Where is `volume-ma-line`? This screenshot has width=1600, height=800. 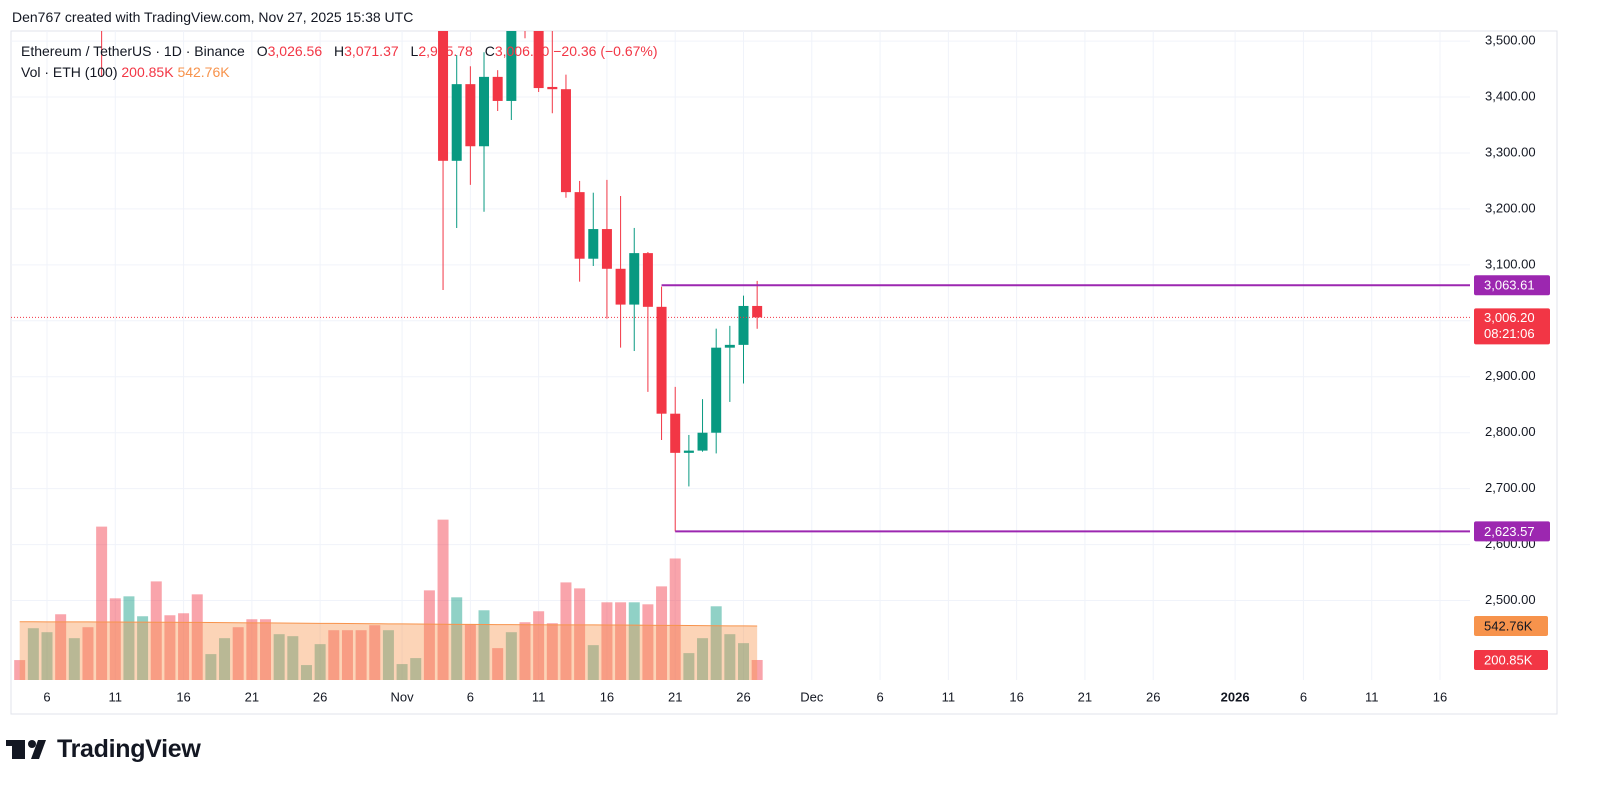 volume-ma-line is located at coordinates (388, 624).